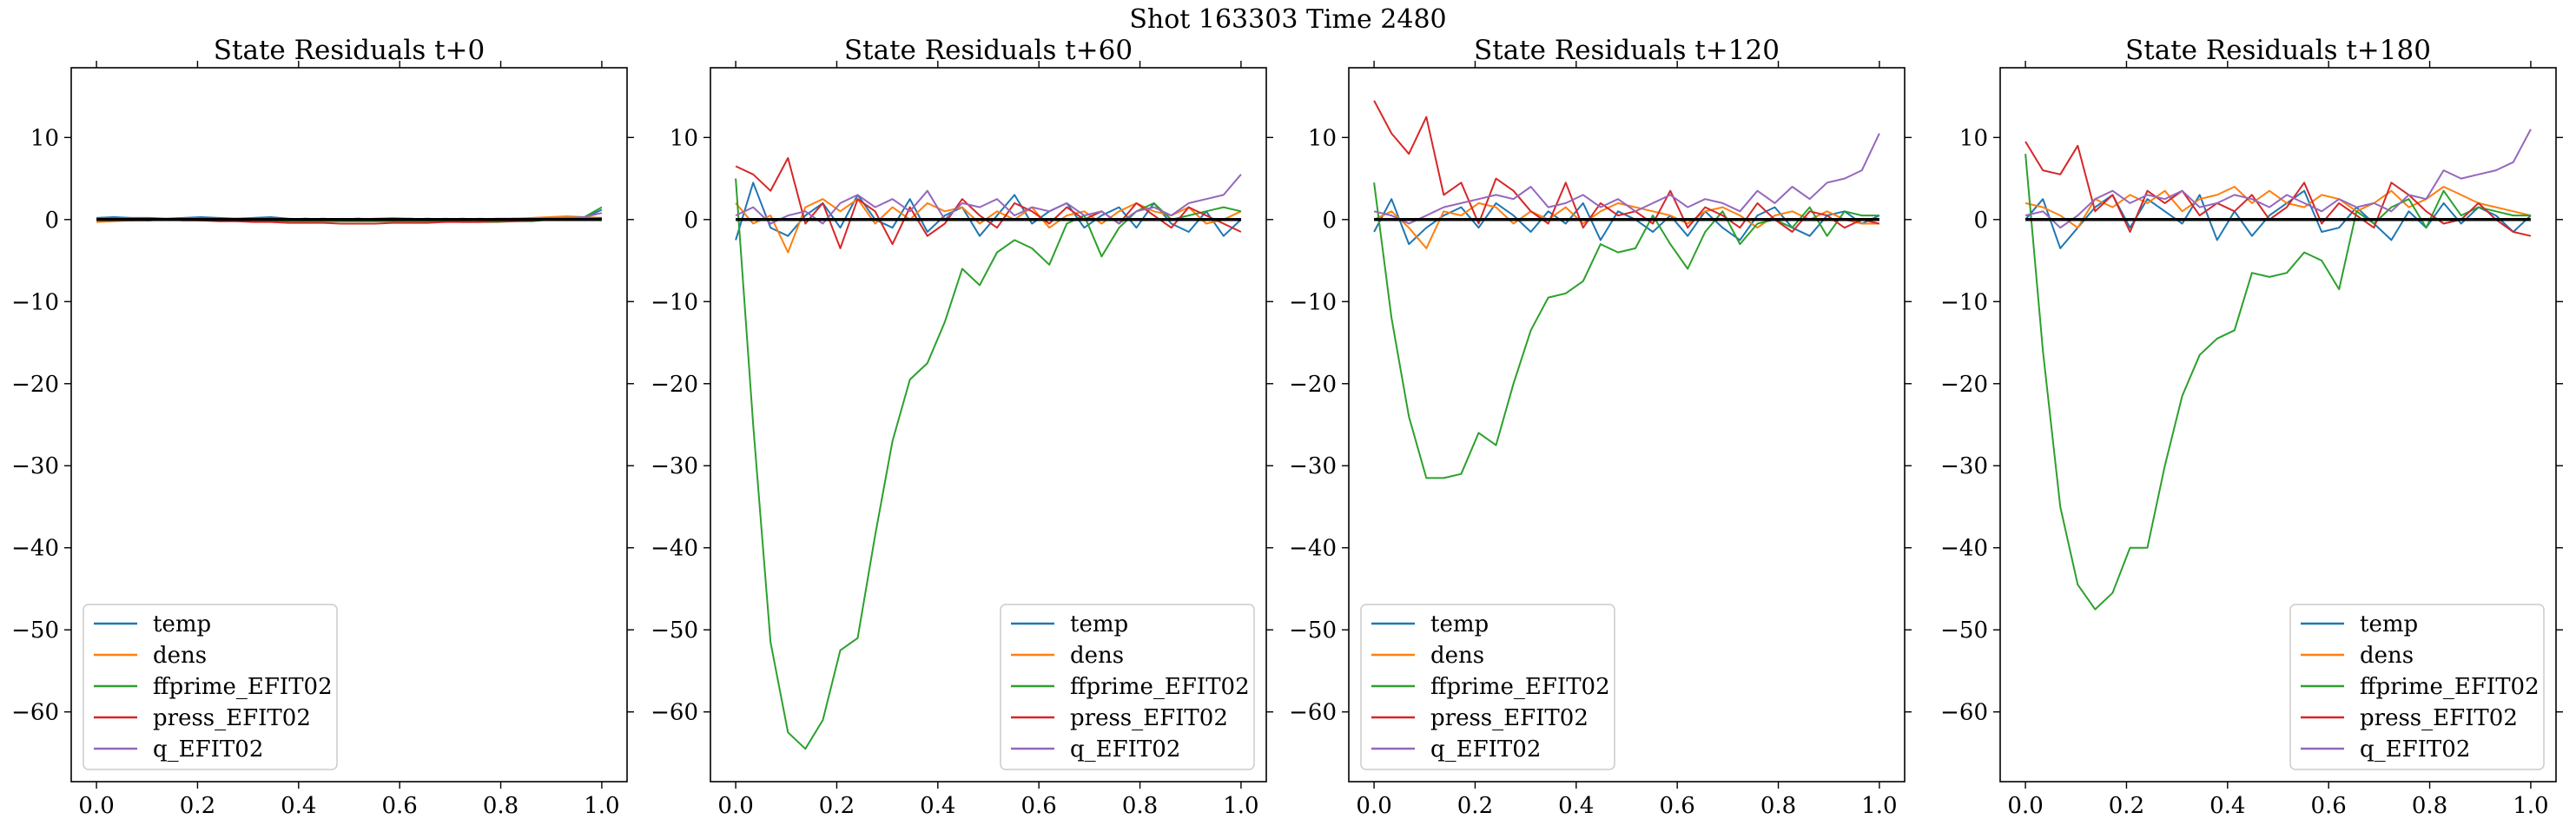 This screenshot has height=819, width=2576. What do you see at coordinates (1627, 50) in the screenshot?
I see `subplot-title: State Residuals t+120` at bounding box center [1627, 50].